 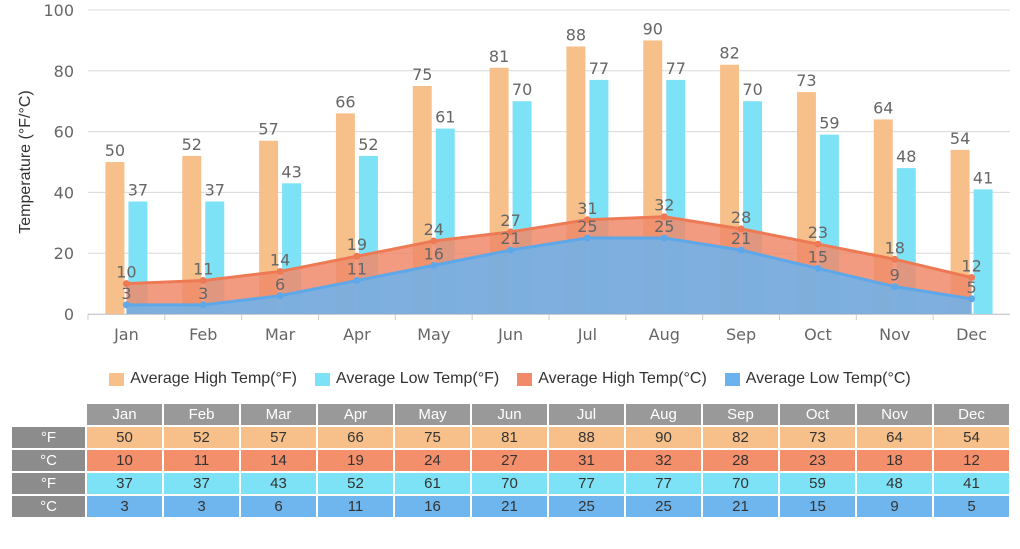 What do you see at coordinates (741, 217) in the screenshot?
I see `area-value-label: 28` at bounding box center [741, 217].